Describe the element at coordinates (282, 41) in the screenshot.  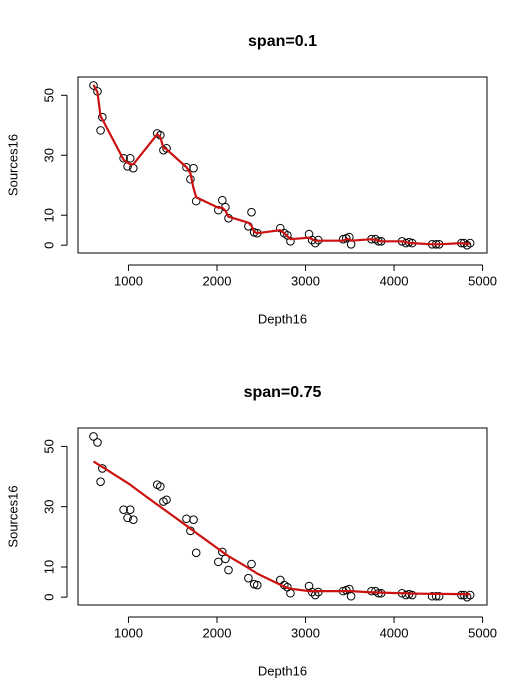
I see `chart-title: span=0.1` at that location.